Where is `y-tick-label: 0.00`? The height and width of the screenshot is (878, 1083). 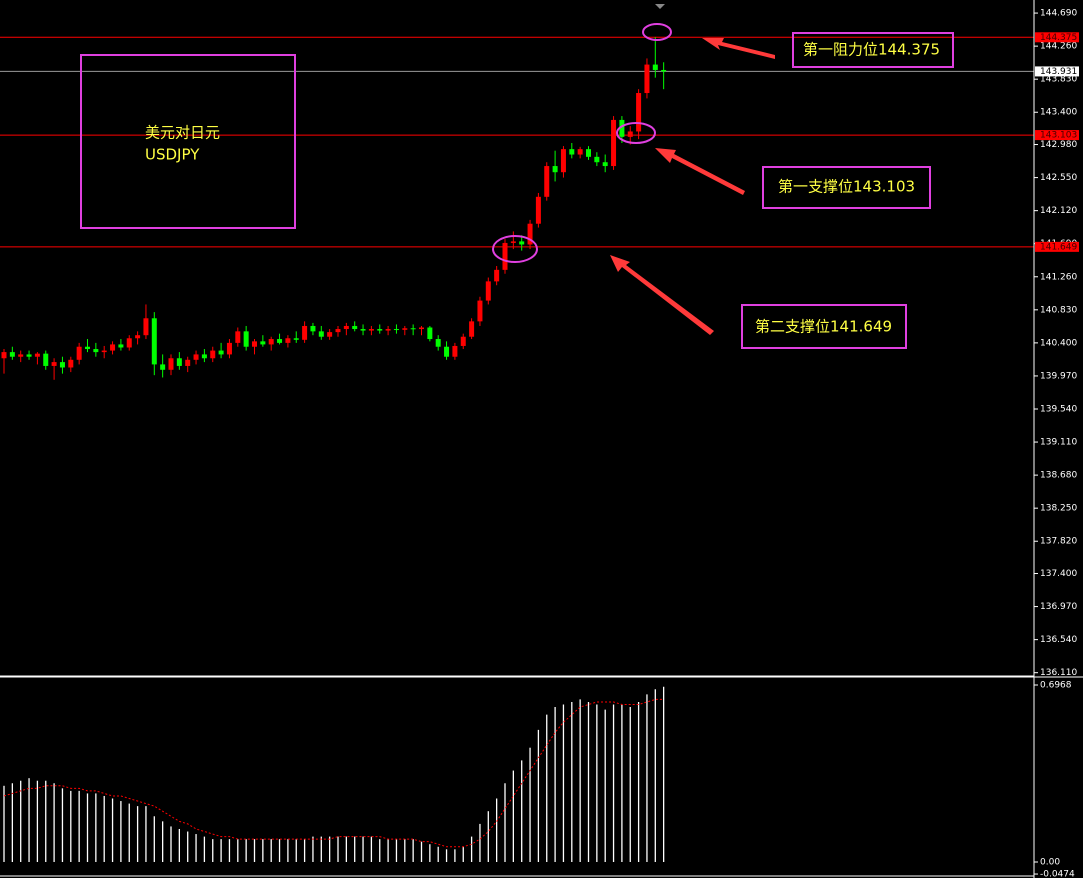
y-tick-label: 0.00 is located at coordinates (1050, 862).